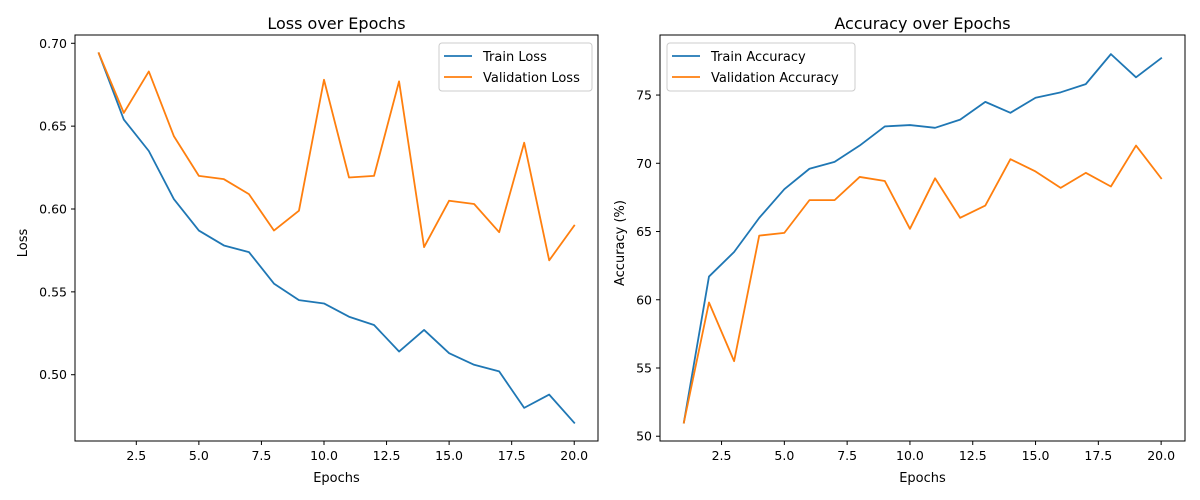 The height and width of the screenshot is (500, 1200). I want to click on accuracy-legend: Train Accuracy Validation Accuracy, so click(761, 67).